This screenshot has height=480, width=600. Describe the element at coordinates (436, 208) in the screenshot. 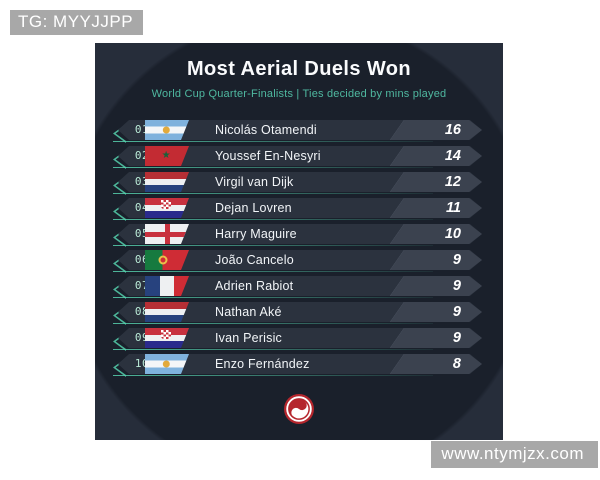

I see `value-badge: 11` at that location.